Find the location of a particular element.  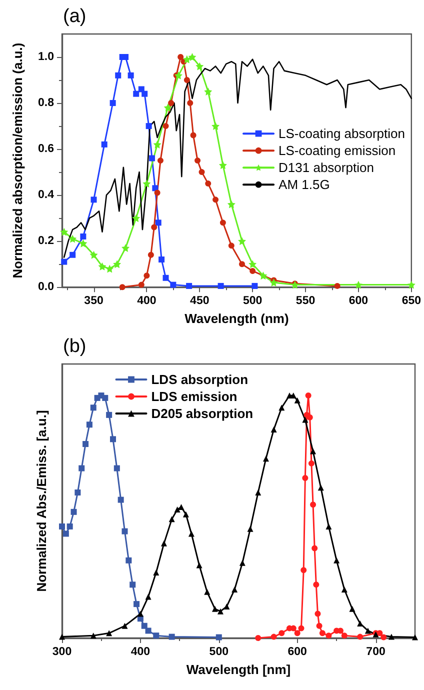

legend-label: D131 absorption is located at coordinates (326, 168).